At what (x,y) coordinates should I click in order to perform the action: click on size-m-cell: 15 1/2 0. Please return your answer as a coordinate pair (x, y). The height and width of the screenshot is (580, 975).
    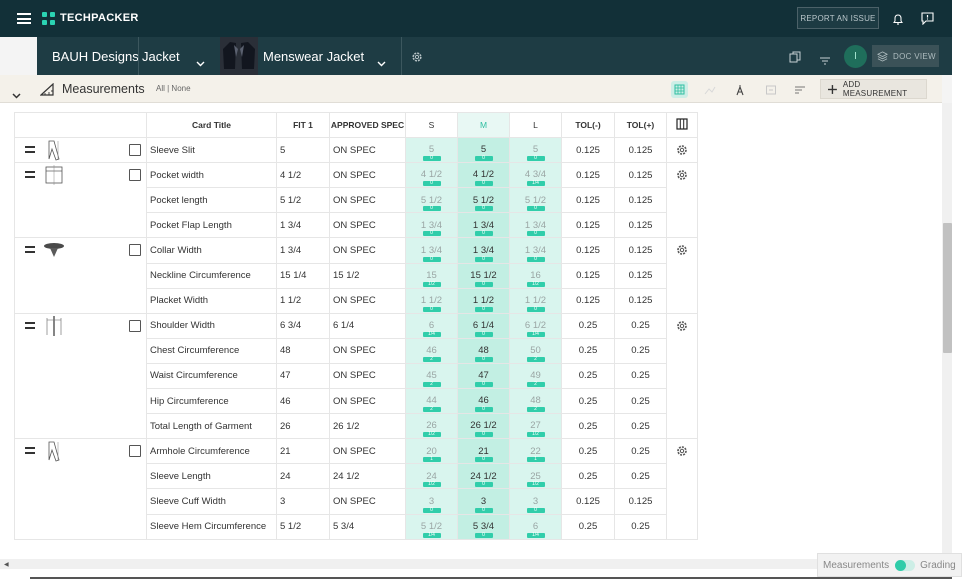
    Looking at the image, I should click on (483, 275).